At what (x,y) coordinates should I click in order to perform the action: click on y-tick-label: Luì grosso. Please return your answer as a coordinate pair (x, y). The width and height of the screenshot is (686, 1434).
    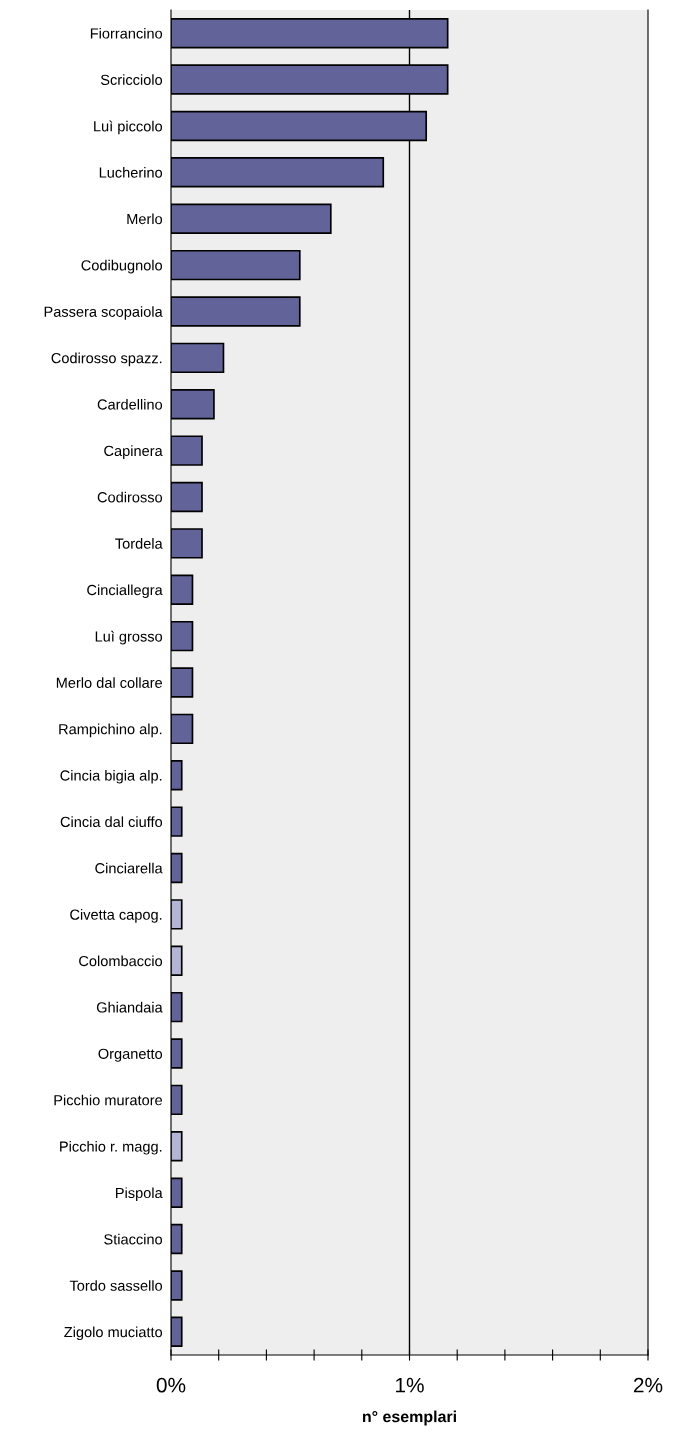
    Looking at the image, I should click on (129, 637).